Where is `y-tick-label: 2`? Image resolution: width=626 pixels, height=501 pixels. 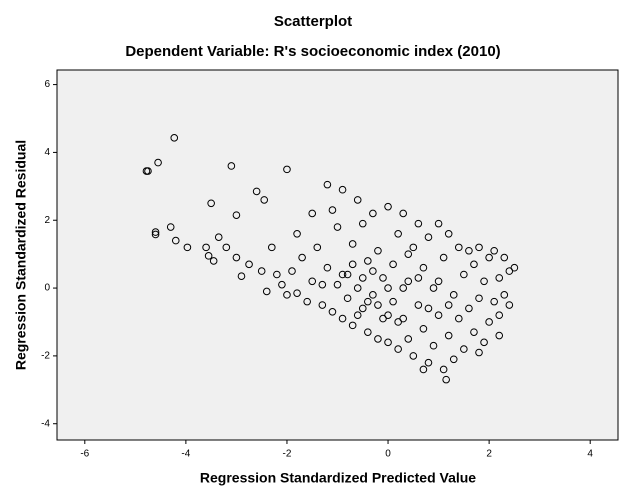
y-tick-label: 2 is located at coordinates (47, 220).